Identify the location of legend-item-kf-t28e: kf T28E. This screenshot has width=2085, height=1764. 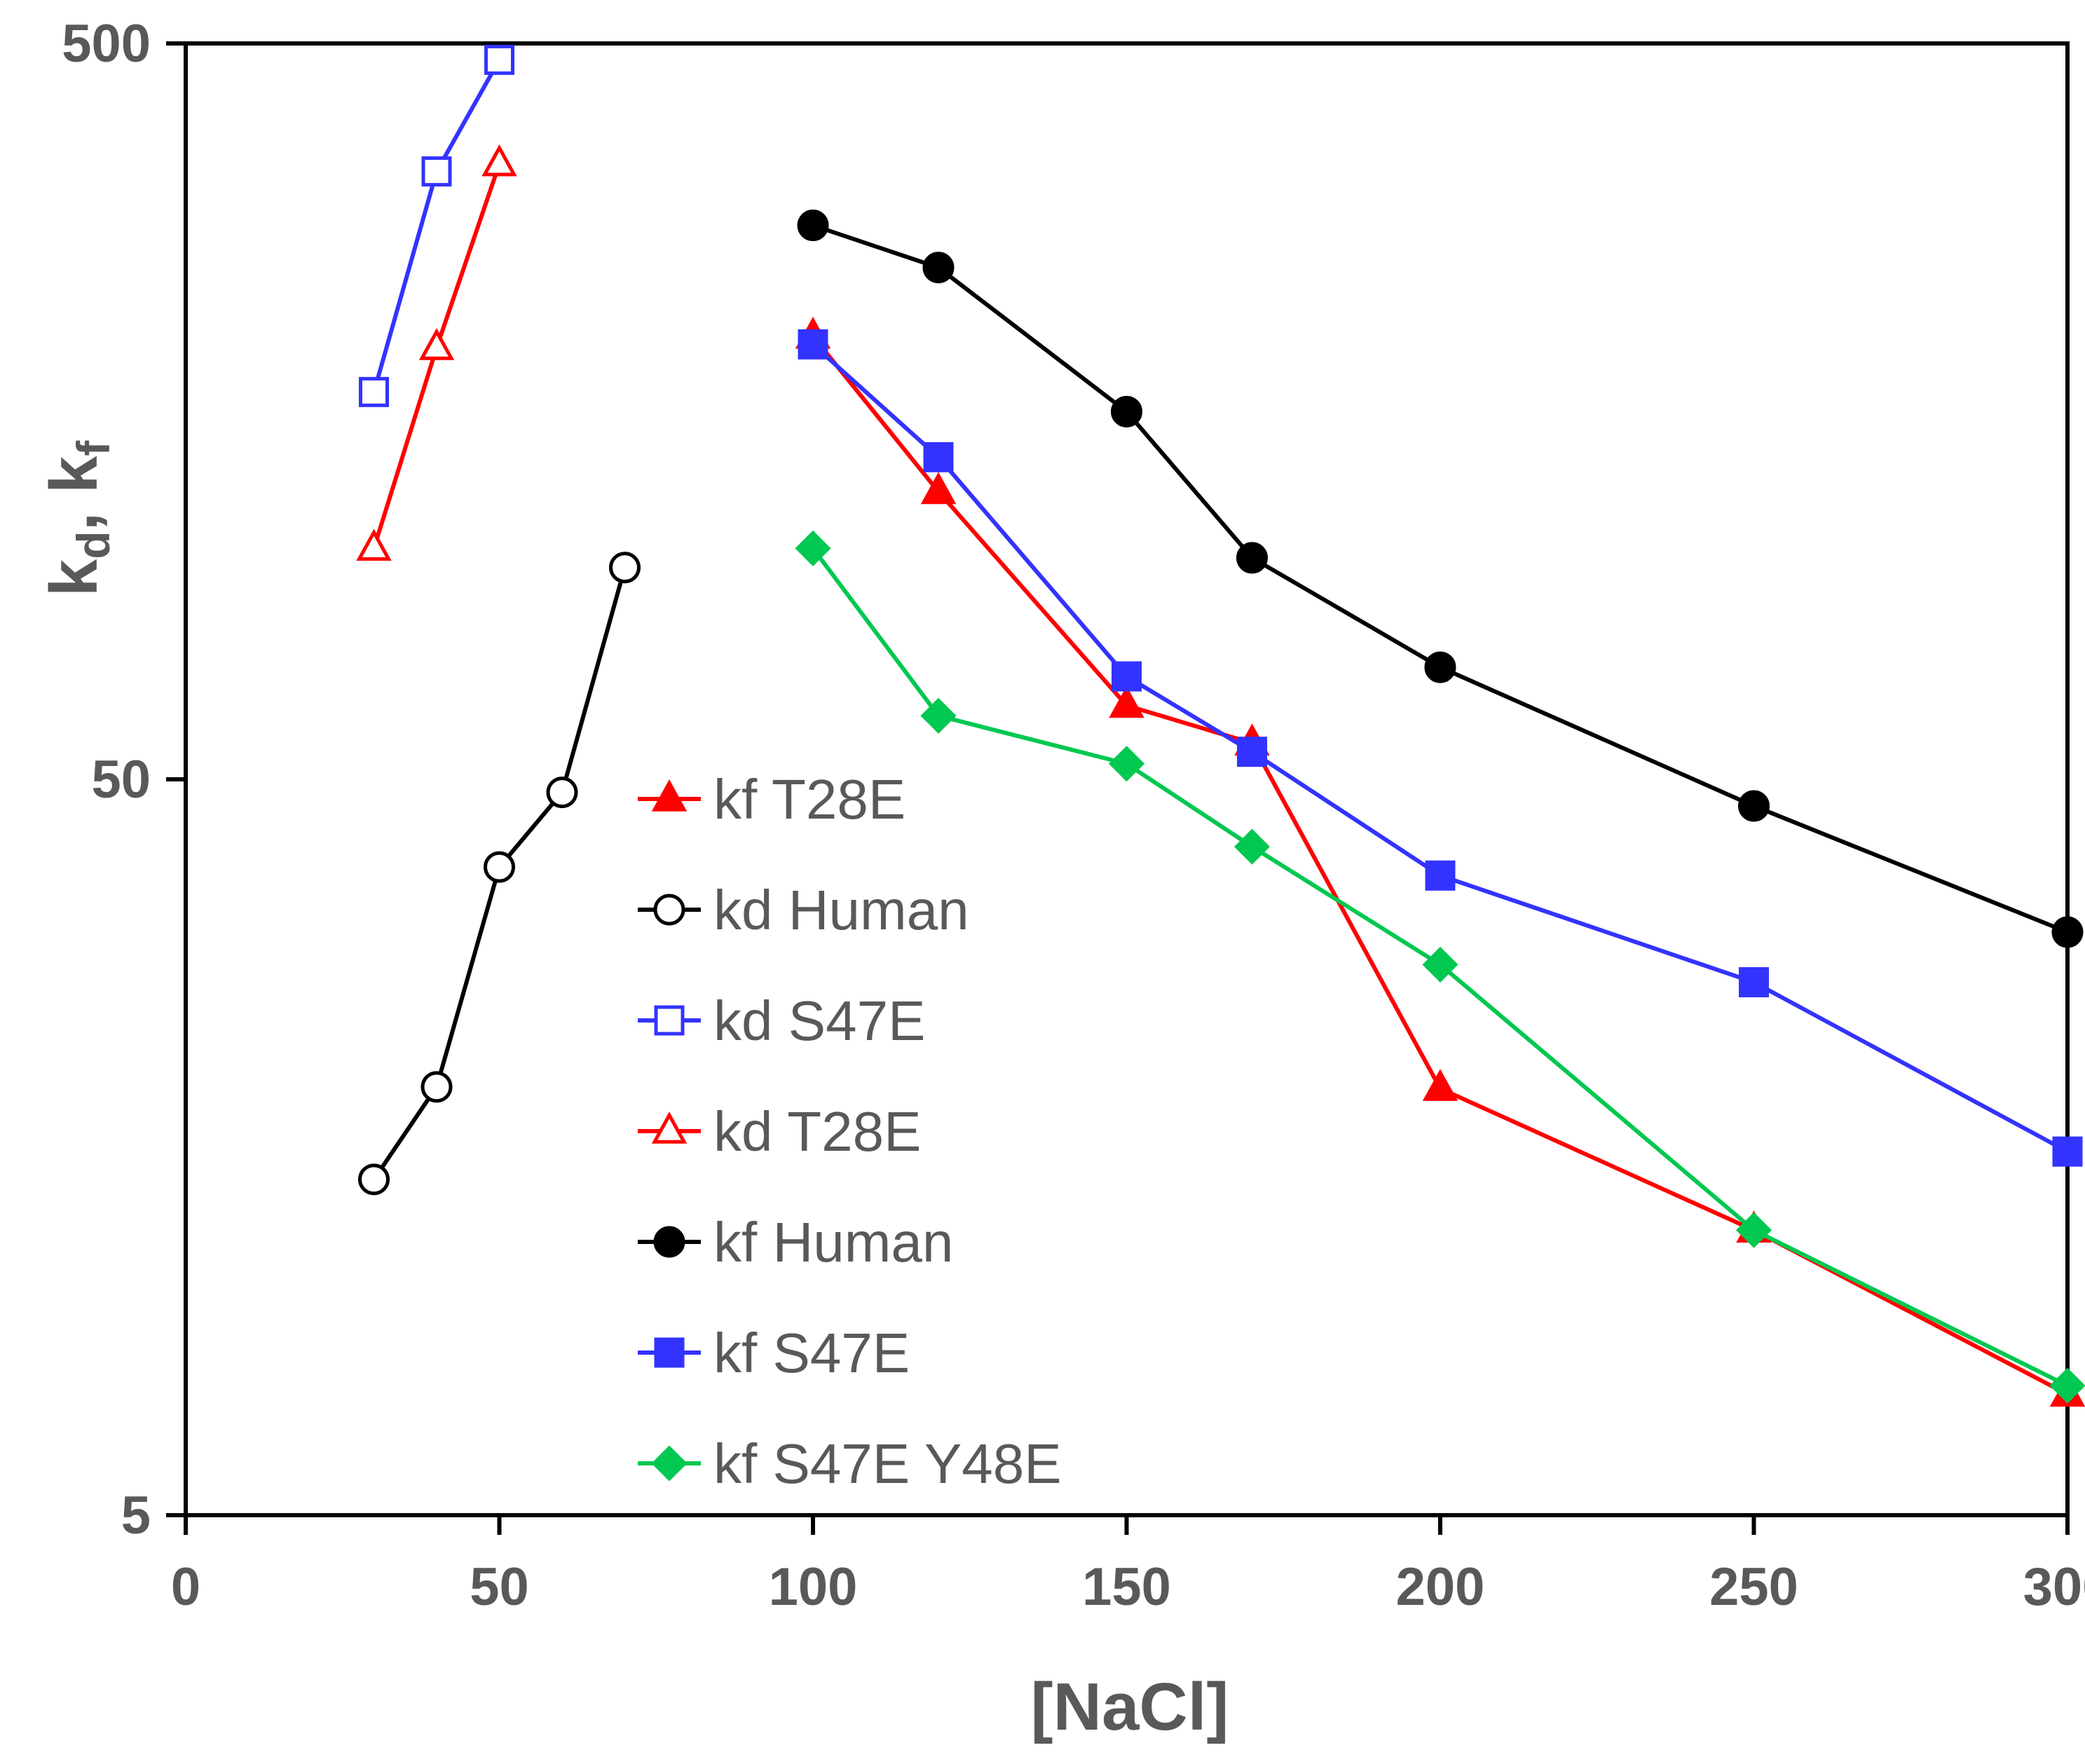
(771, 799).